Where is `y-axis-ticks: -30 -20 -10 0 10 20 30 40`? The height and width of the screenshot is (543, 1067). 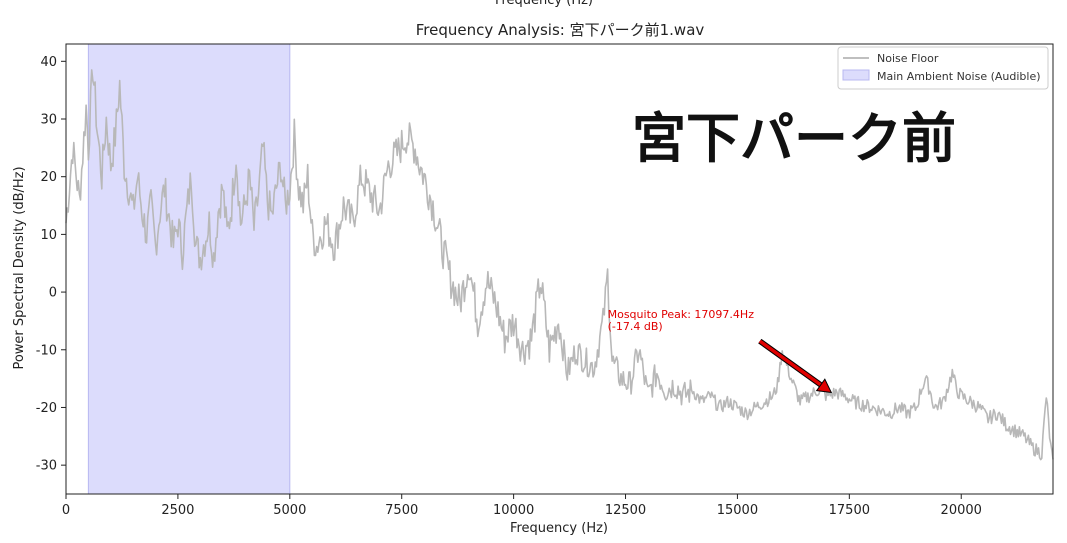 y-axis-ticks: -30 -20 -10 0 10 20 30 40 is located at coordinates (51, 264).